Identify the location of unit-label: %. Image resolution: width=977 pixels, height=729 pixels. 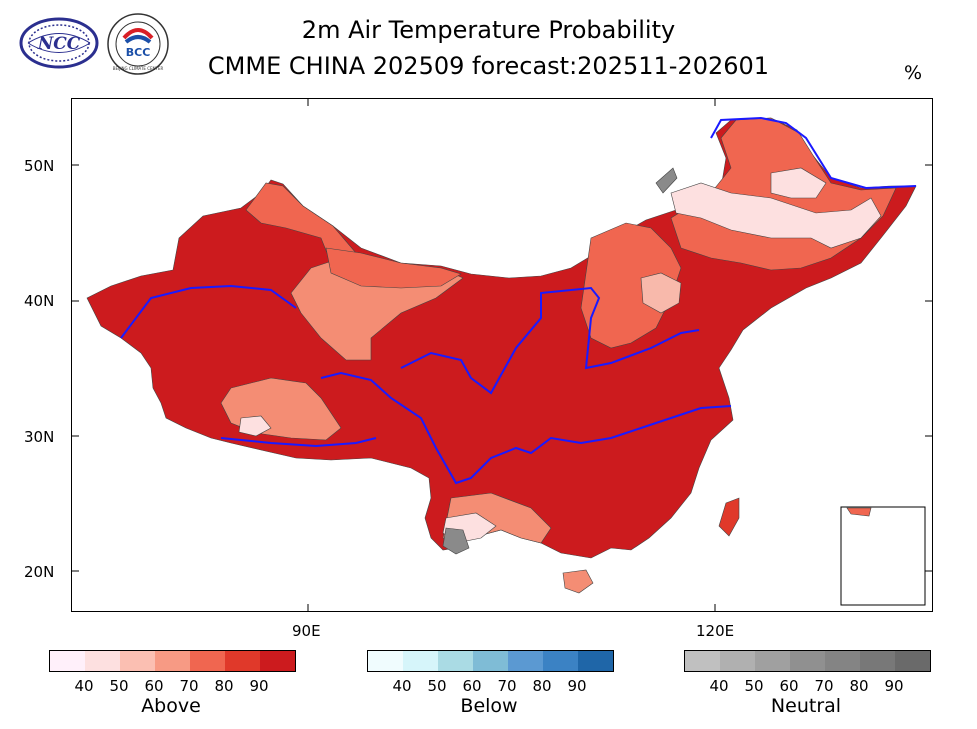
(913, 73).